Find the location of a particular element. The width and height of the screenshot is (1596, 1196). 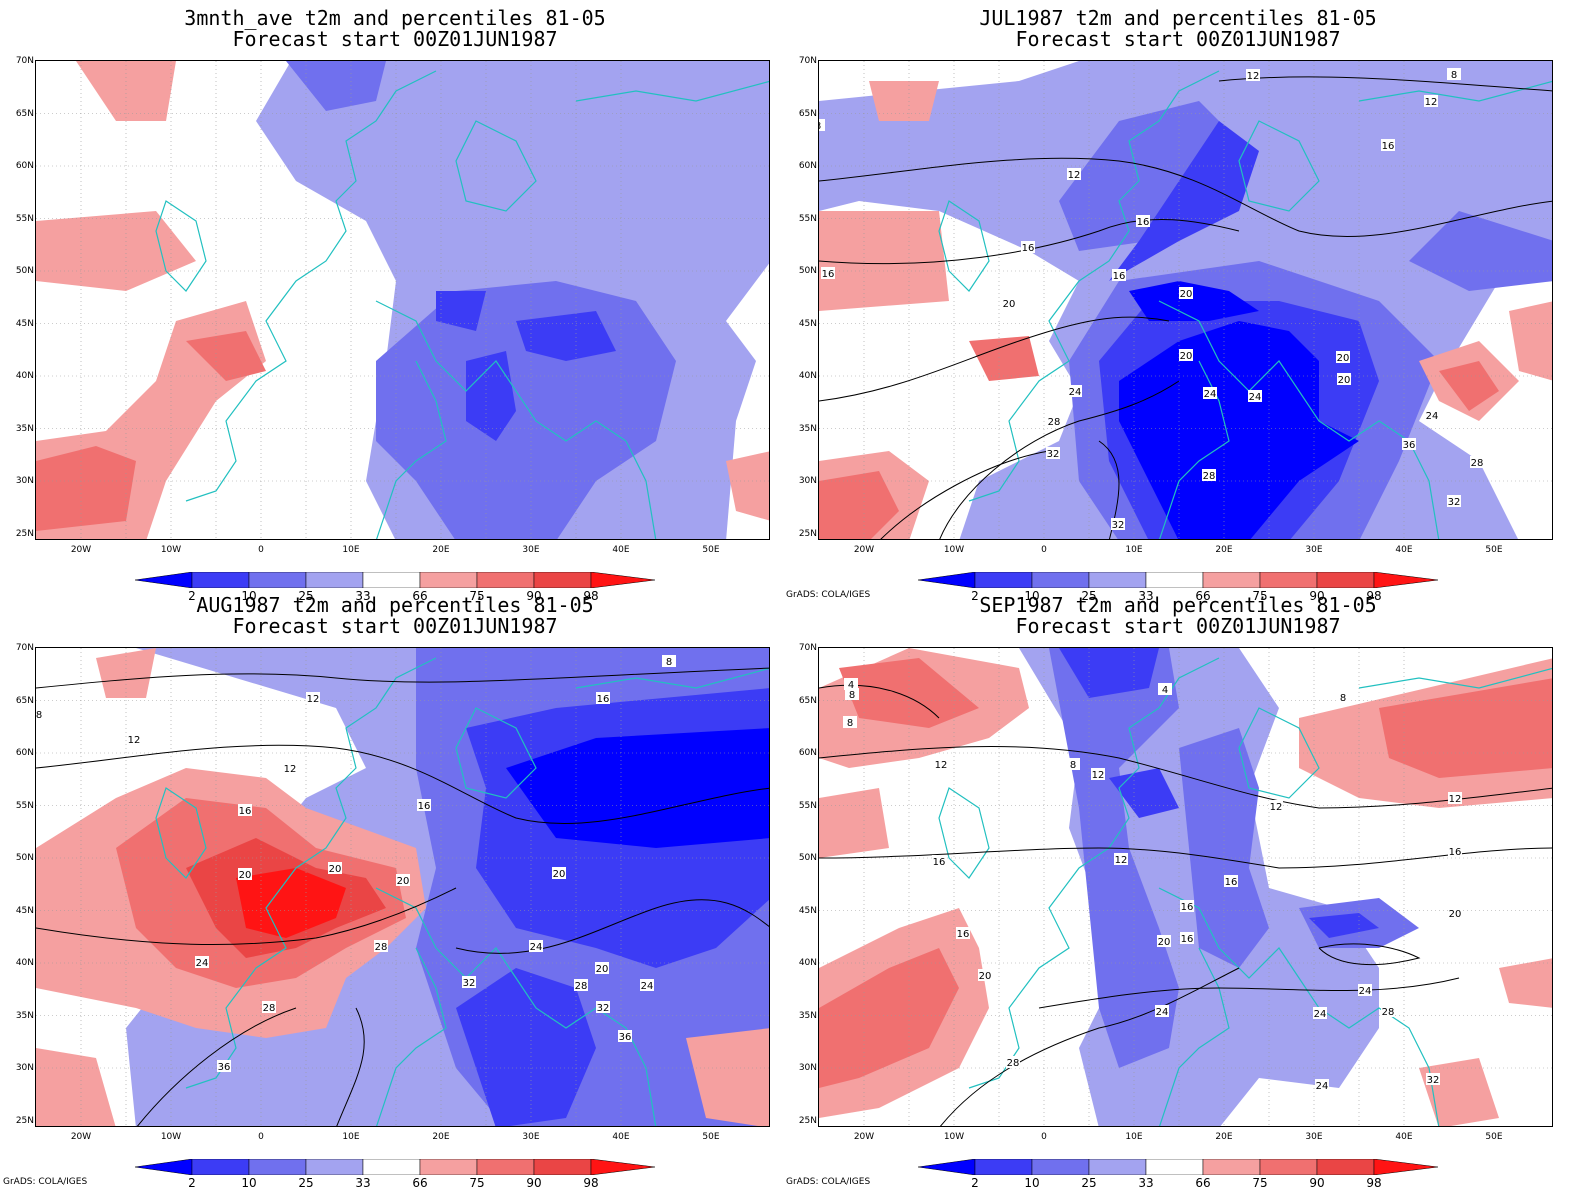

panel-title: JUL1987 t2m and percentiles 81-05 is located at coordinates (1178, 18).